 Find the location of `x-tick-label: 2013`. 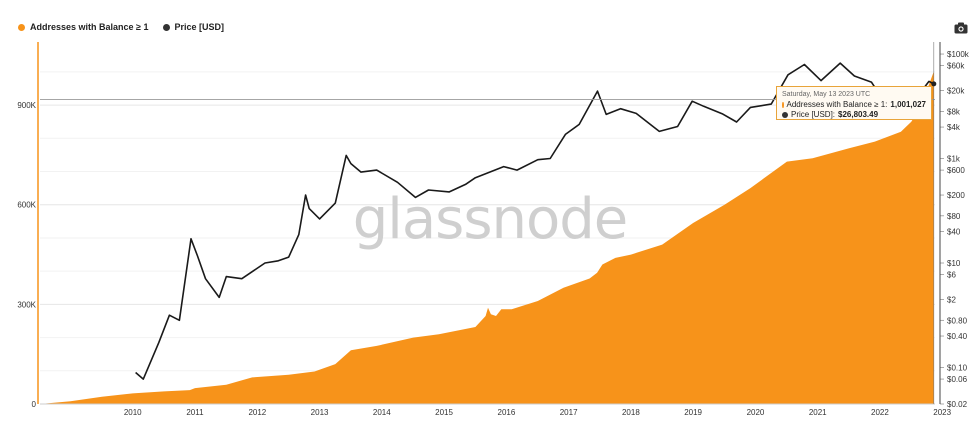

x-tick-label: 2013 is located at coordinates (320, 412).